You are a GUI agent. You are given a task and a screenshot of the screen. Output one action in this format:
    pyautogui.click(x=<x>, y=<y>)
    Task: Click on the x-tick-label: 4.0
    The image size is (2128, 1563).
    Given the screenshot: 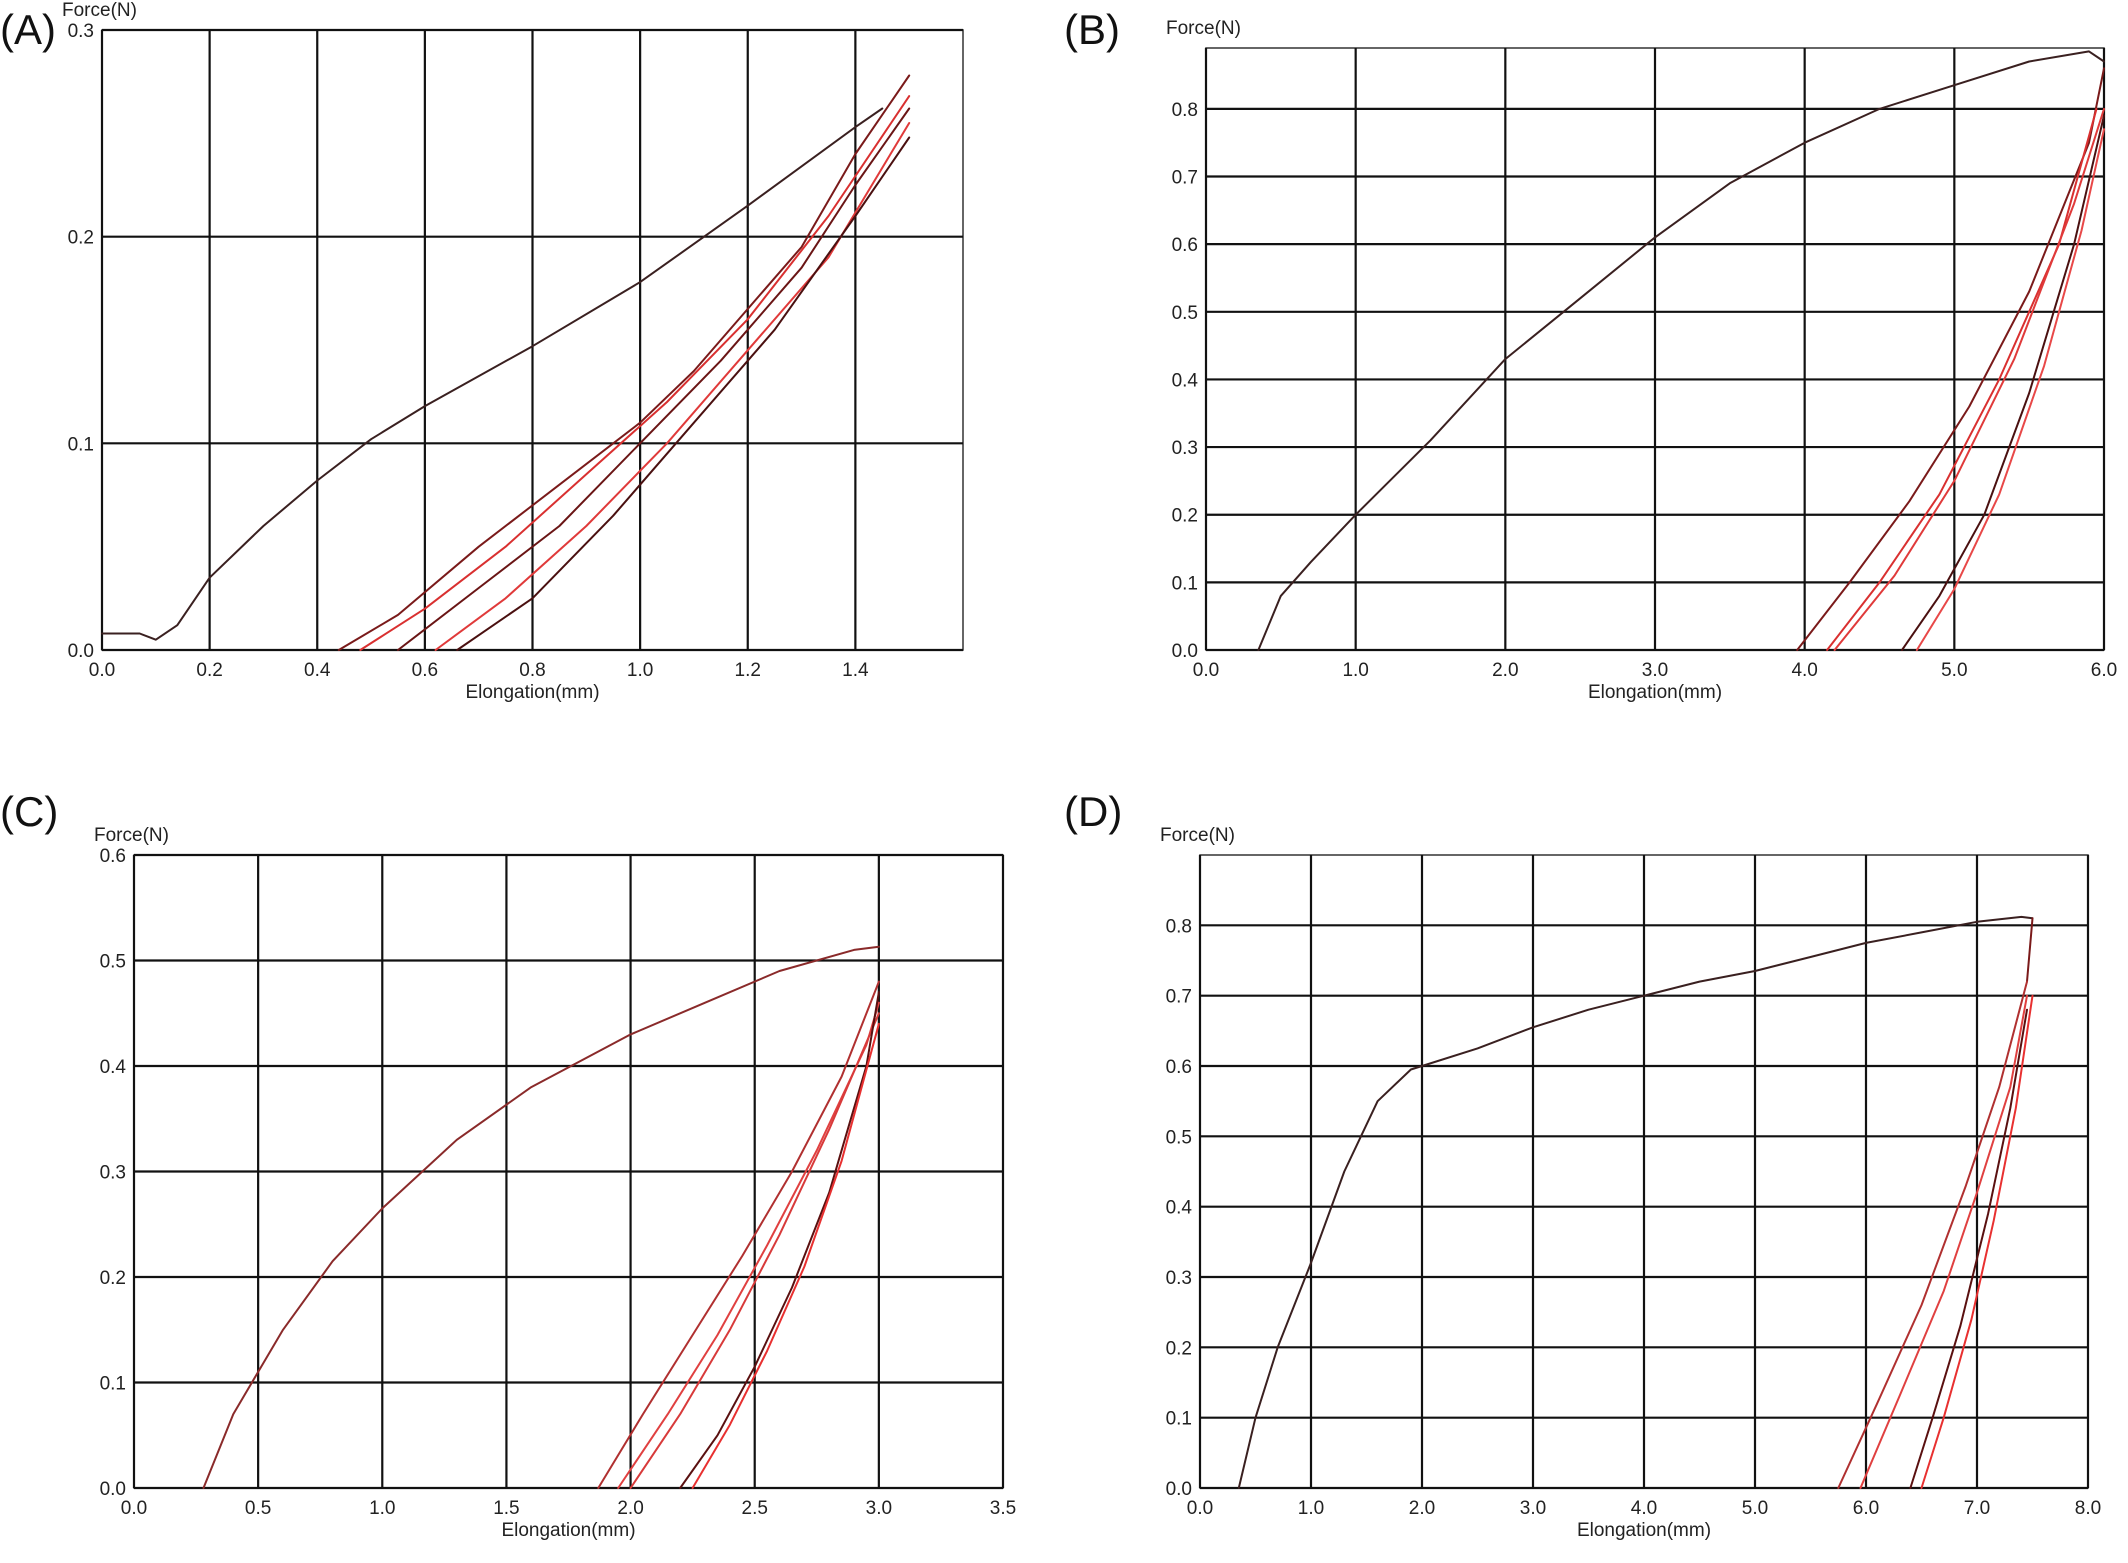 What is the action you would take?
    pyautogui.click(x=1804, y=670)
    